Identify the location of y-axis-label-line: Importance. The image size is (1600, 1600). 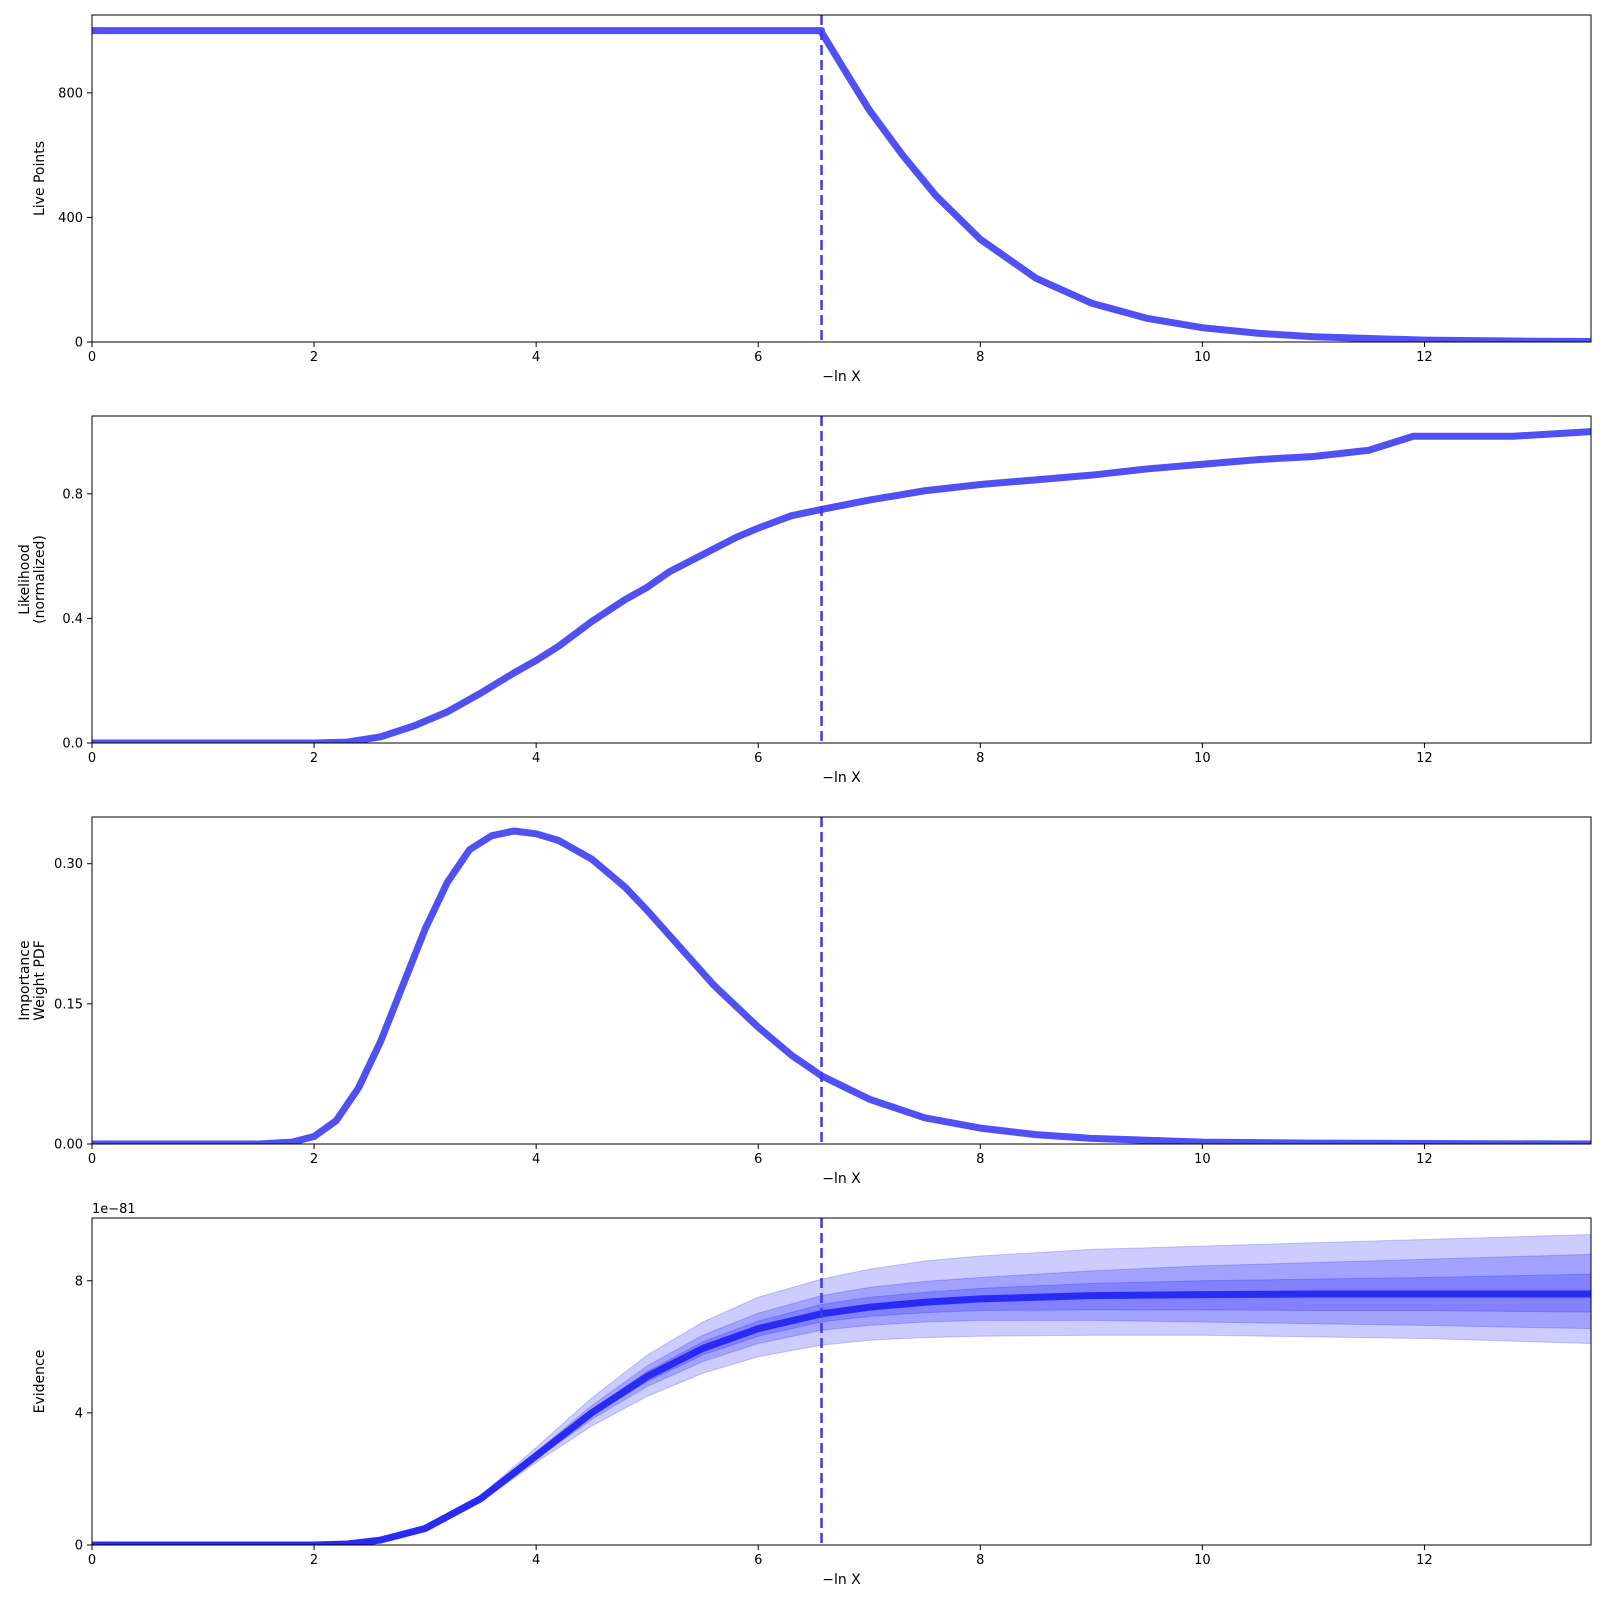
(25, 980).